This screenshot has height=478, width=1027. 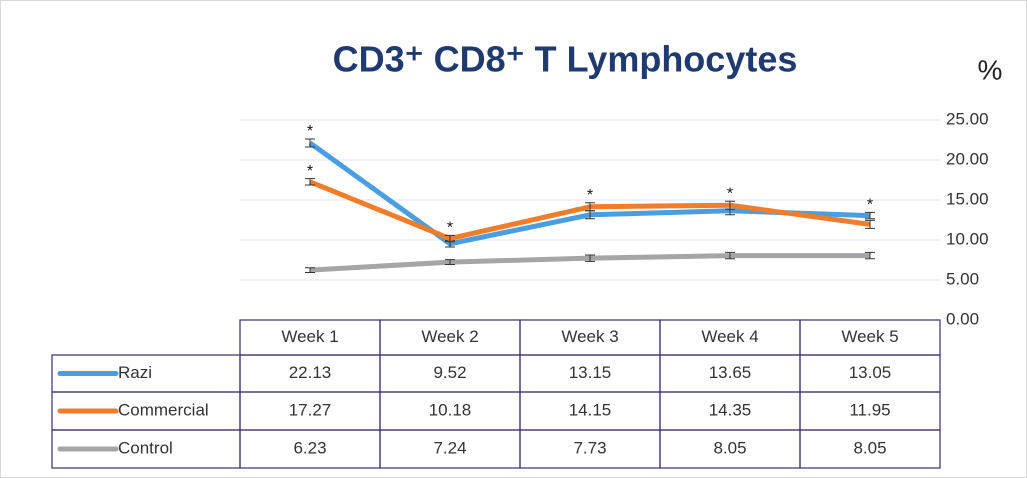 What do you see at coordinates (589, 336) in the screenshot?
I see `table-header: Week 3` at bounding box center [589, 336].